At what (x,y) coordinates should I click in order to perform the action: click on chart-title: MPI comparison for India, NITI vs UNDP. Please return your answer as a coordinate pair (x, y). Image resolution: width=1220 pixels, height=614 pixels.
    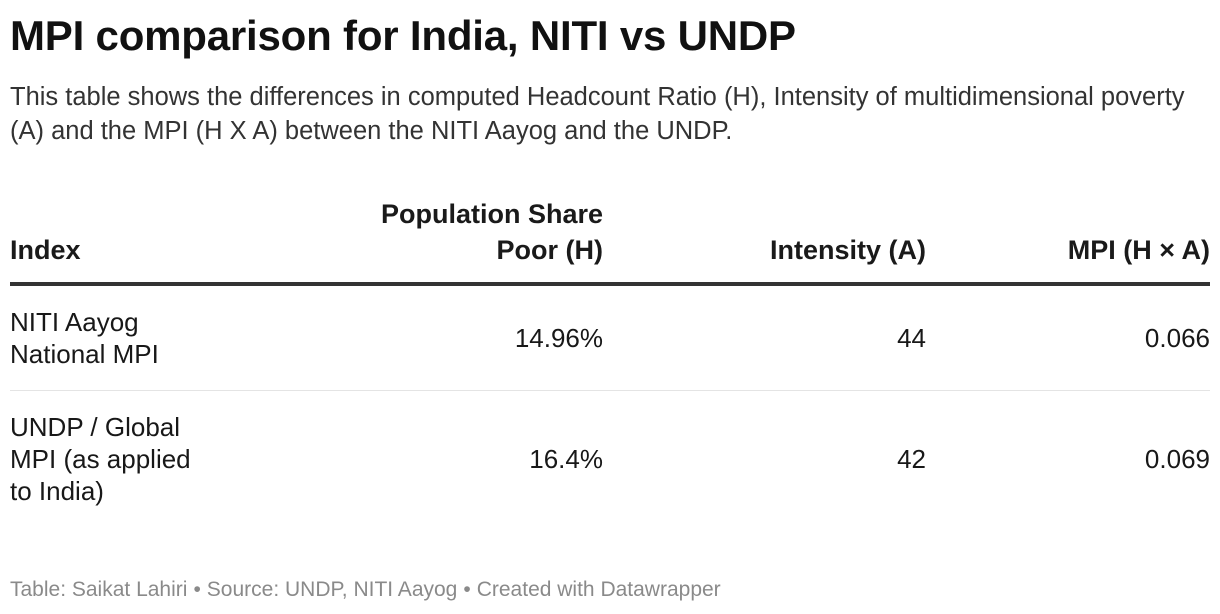
    Looking at the image, I should click on (403, 35).